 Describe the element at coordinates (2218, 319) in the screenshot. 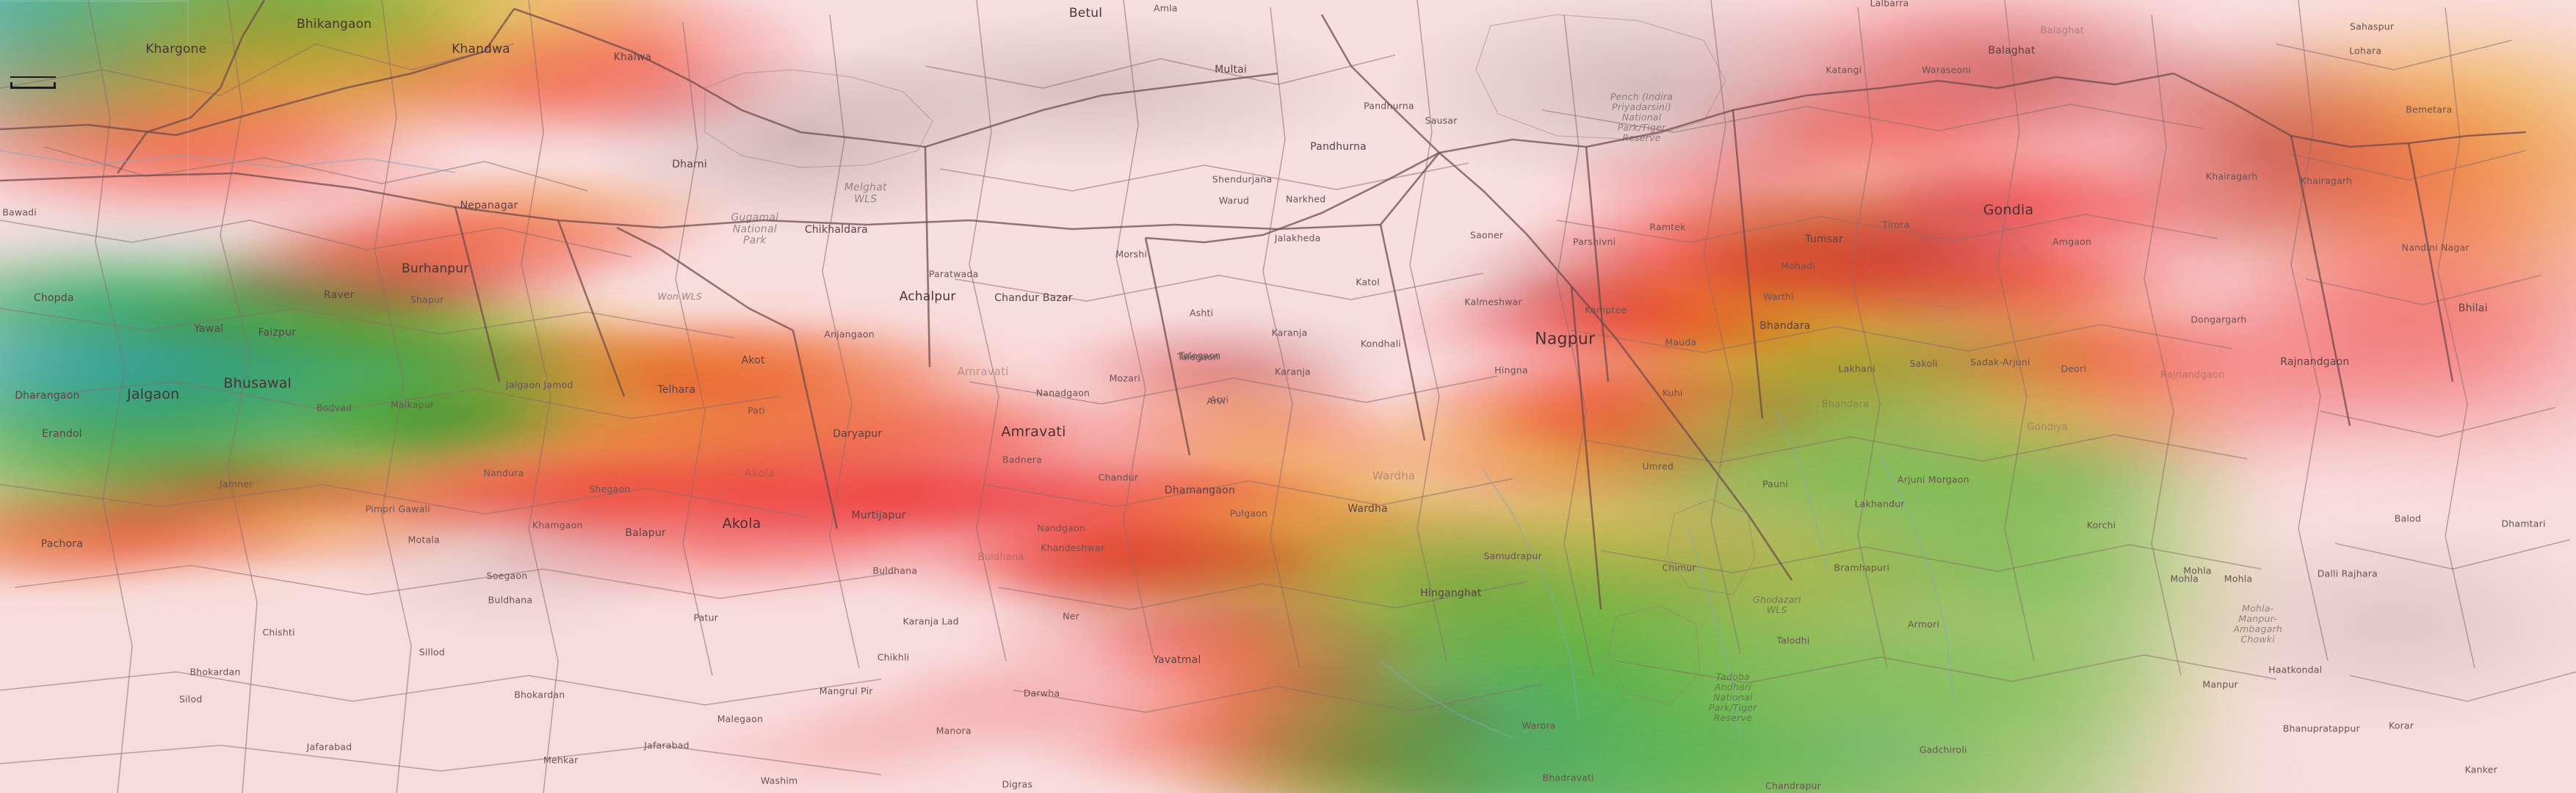

I see `place-label: Dongargarh` at that location.